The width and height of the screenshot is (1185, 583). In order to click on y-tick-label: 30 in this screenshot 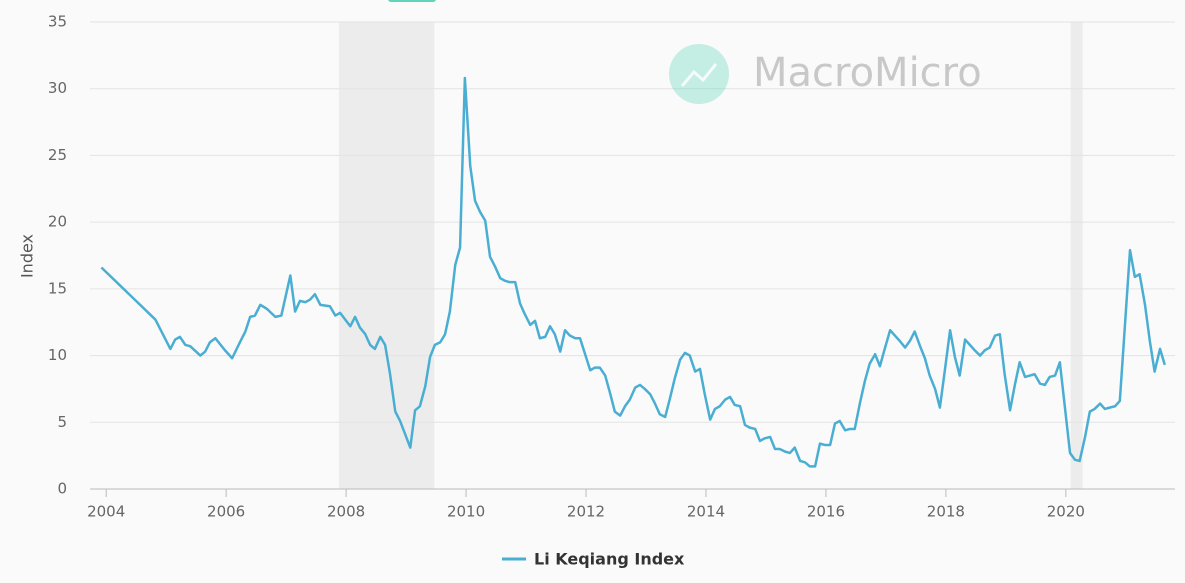, I will do `click(57, 88)`.